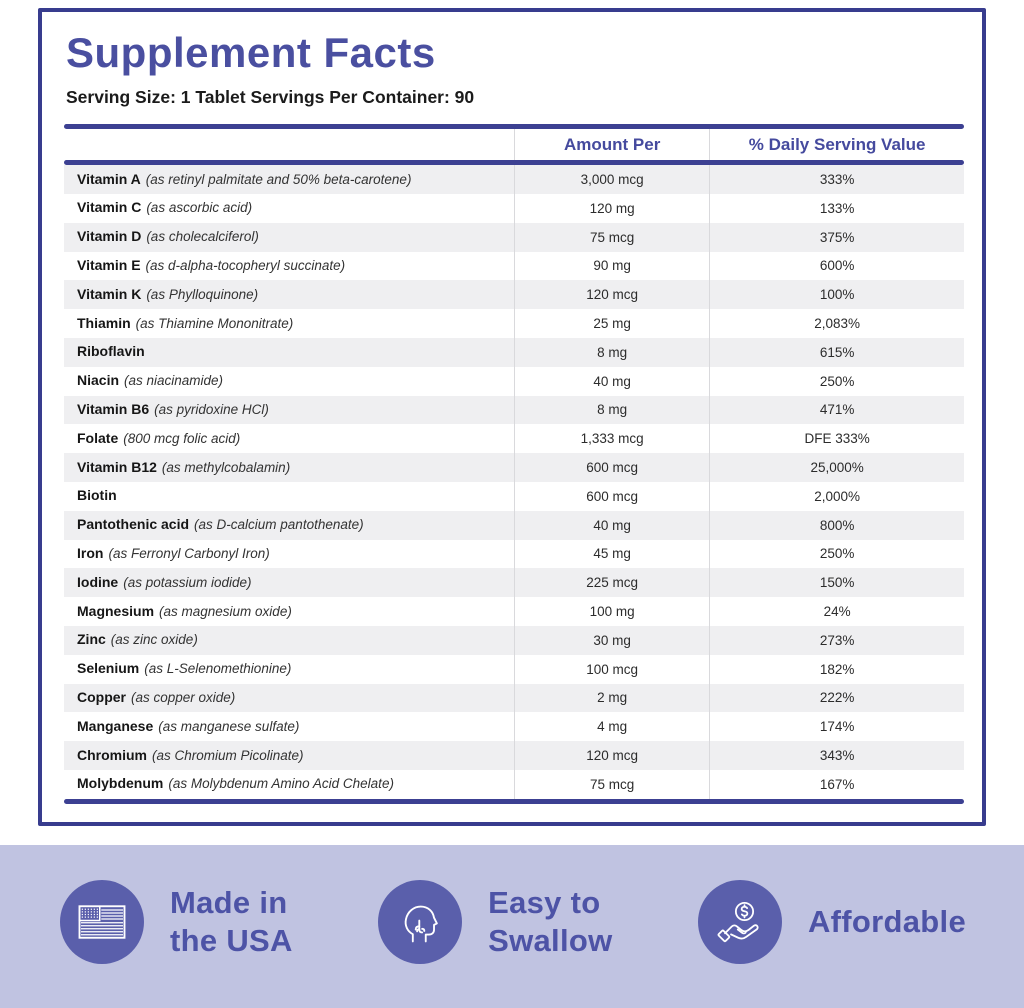 Image resolution: width=1024 pixels, height=1008 pixels. Describe the element at coordinates (281, 784) in the screenshot. I see `nutrient-source: (as Molybdenum Amino Acid Chelate)` at that location.